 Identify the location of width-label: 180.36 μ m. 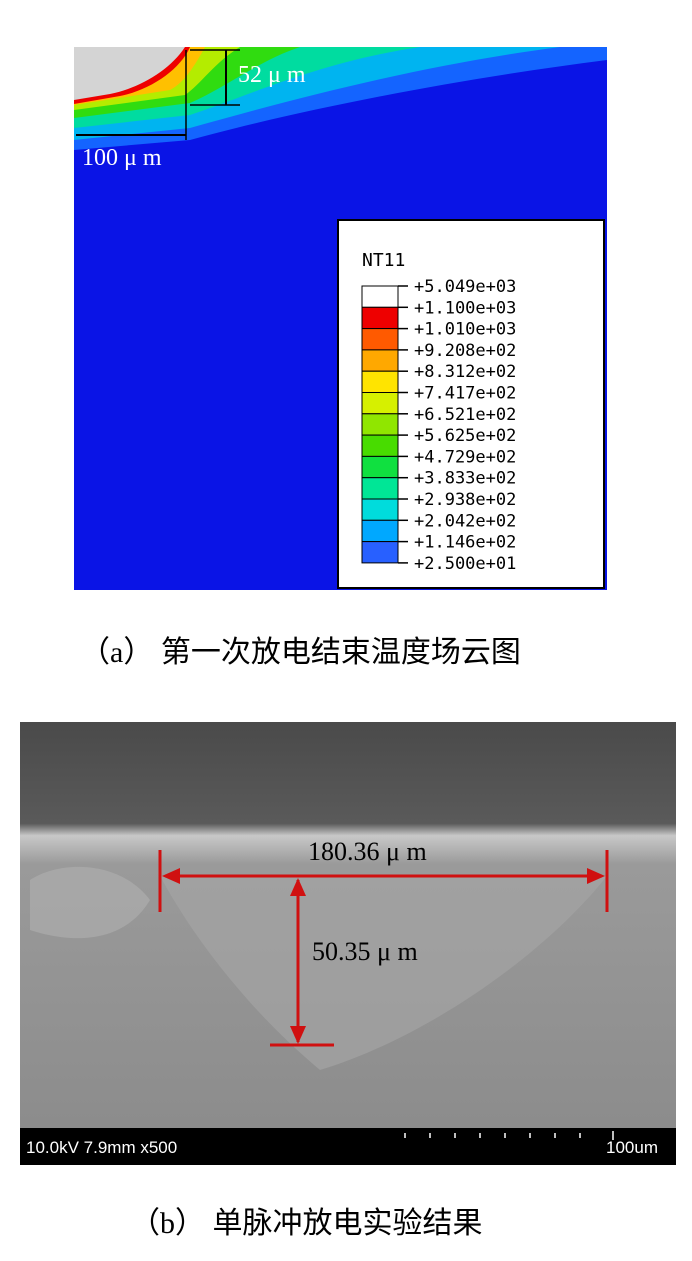
(367, 851).